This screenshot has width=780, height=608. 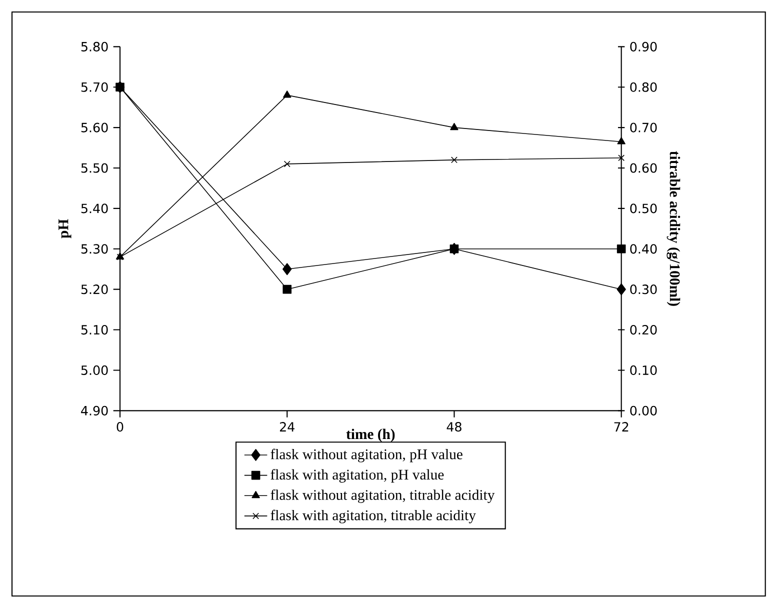 I want to click on legend-label: flask with agitation, titrable acidity, so click(x=373, y=517).